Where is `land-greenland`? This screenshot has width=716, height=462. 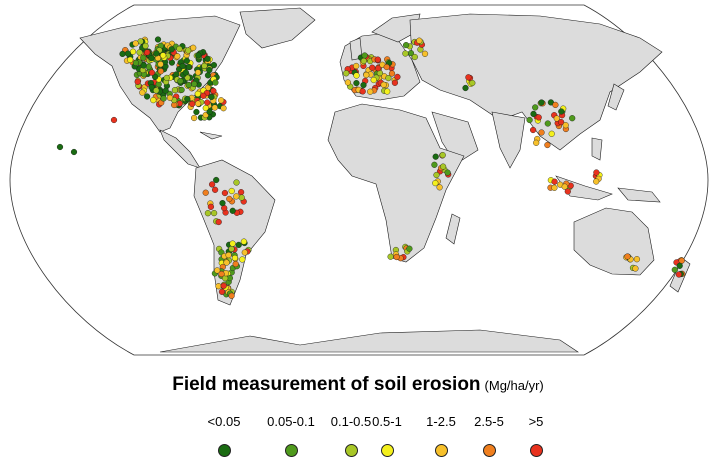
land-greenland is located at coordinates (277, 28).